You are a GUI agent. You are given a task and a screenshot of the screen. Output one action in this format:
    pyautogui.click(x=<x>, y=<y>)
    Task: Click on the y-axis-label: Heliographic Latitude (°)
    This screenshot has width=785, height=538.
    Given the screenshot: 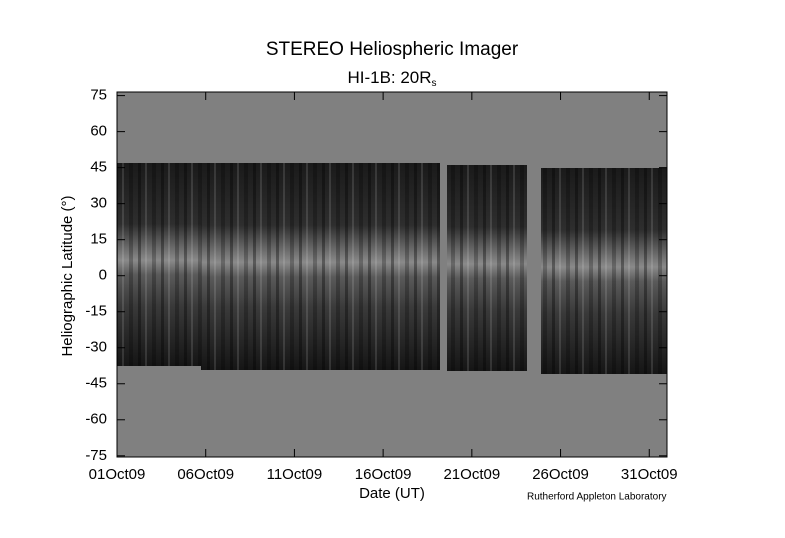 What is the action you would take?
    pyautogui.click(x=67, y=275)
    